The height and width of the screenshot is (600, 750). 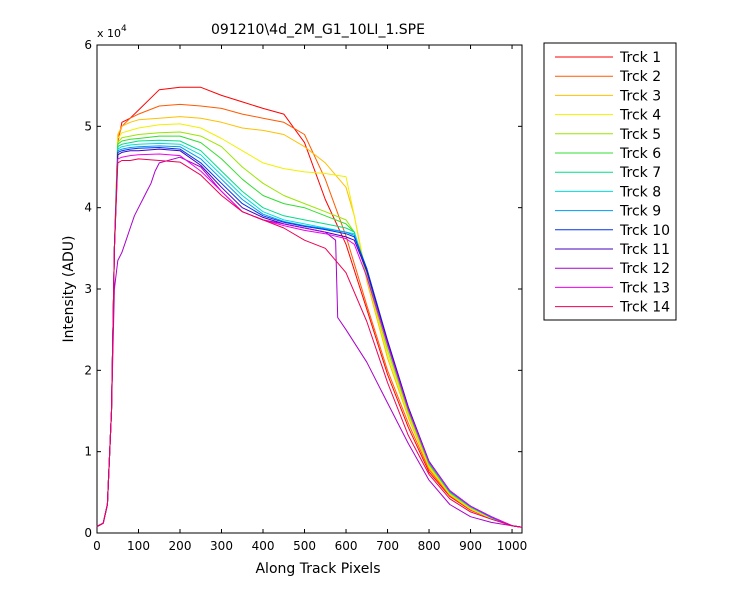 What do you see at coordinates (612, 308) in the screenshot?
I see `legend-item-trck-14: Trck 14` at bounding box center [612, 308].